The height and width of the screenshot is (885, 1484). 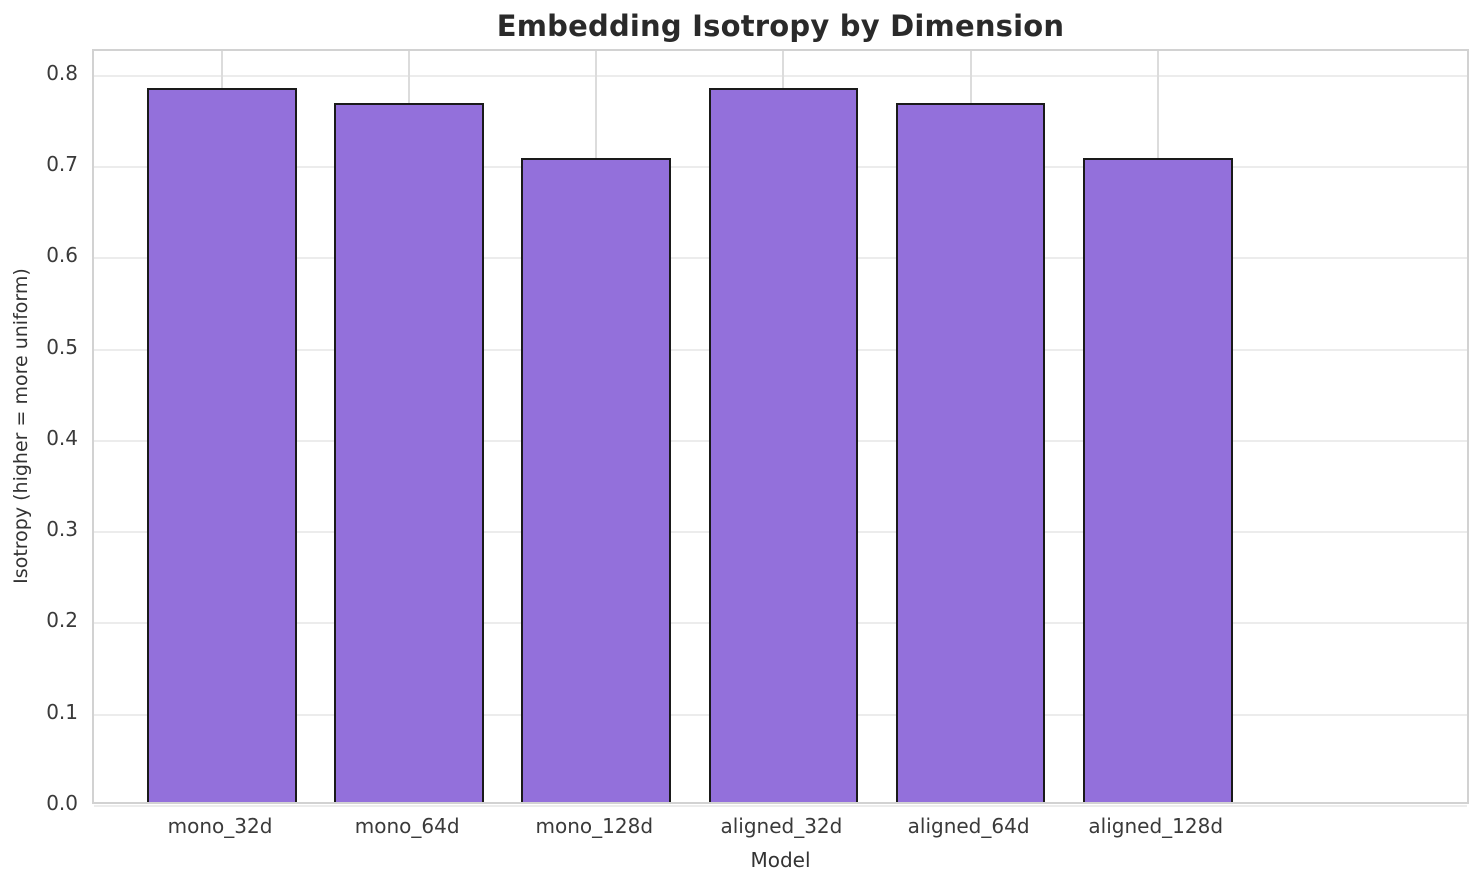 What do you see at coordinates (62, 437) in the screenshot?
I see `y-tick-label: 0.4` at bounding box center [62, 437].